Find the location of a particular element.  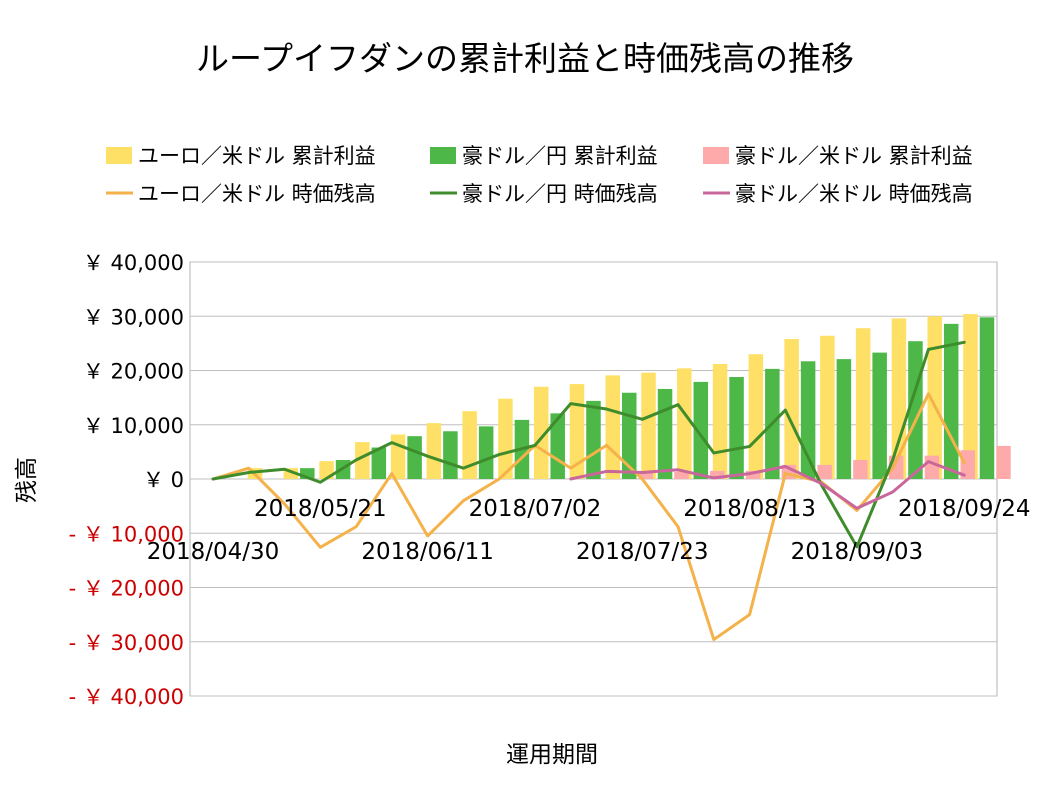

chart-title: ループイフダンの累計利益と時価残高の推移 is located at coordinates (525, 58).